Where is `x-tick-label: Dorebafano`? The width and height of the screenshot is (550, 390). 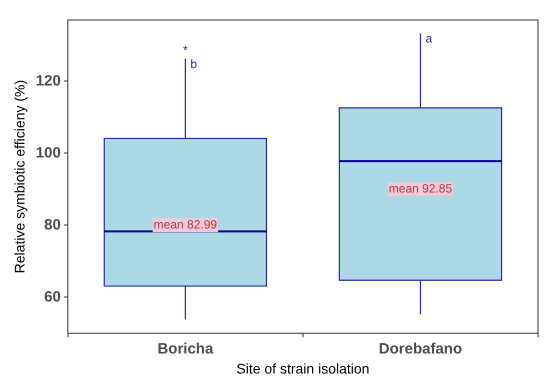 x-tick-label: Dorebafano is located at coordinates (420, 349).